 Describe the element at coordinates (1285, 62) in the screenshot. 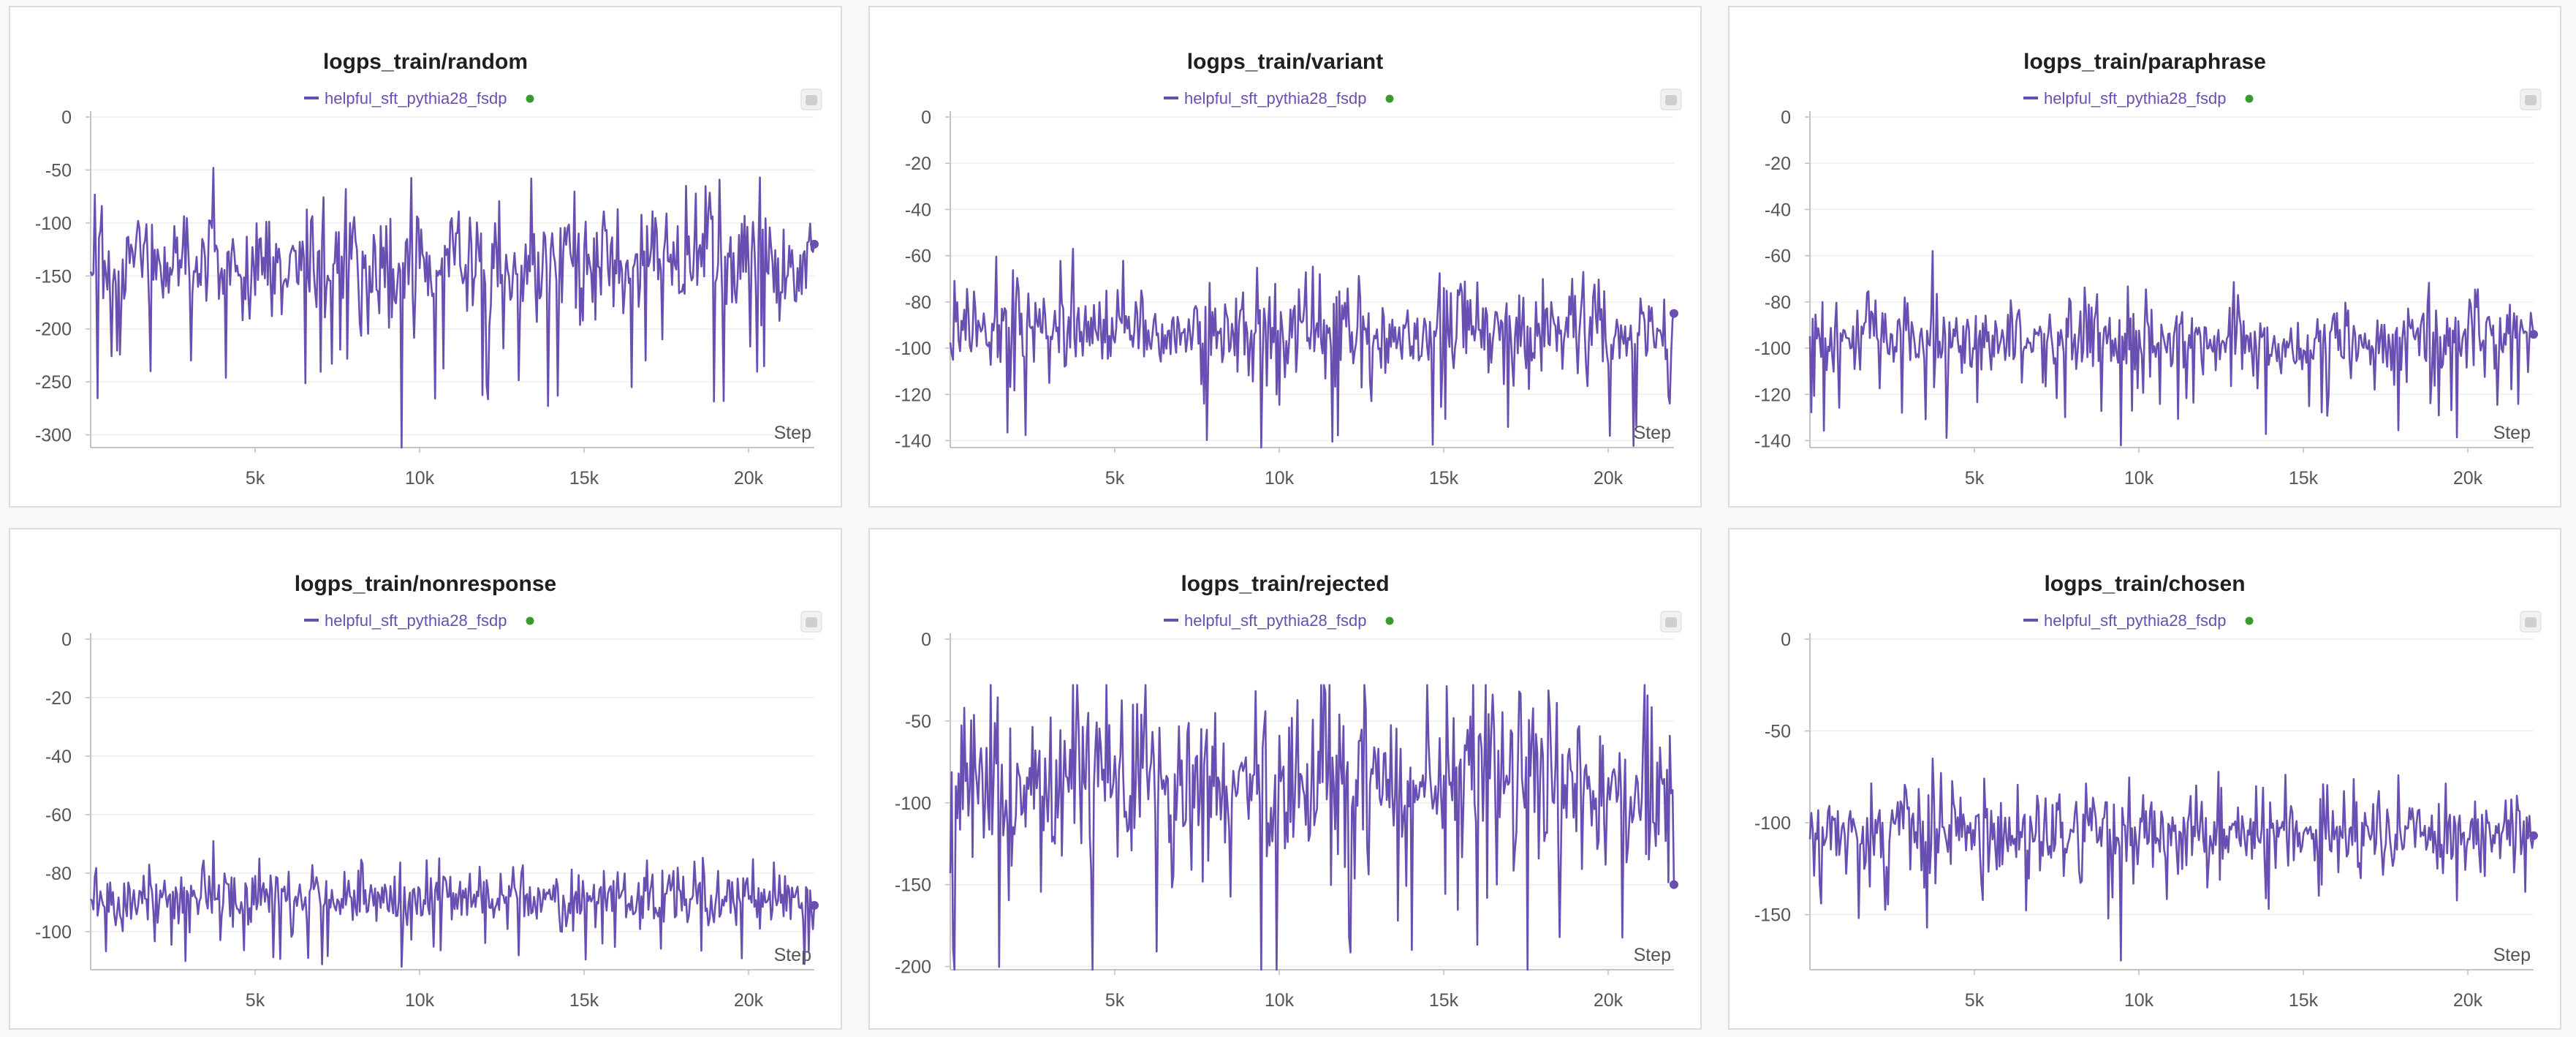

I see `chart-title: logps_train/variant` at that location.